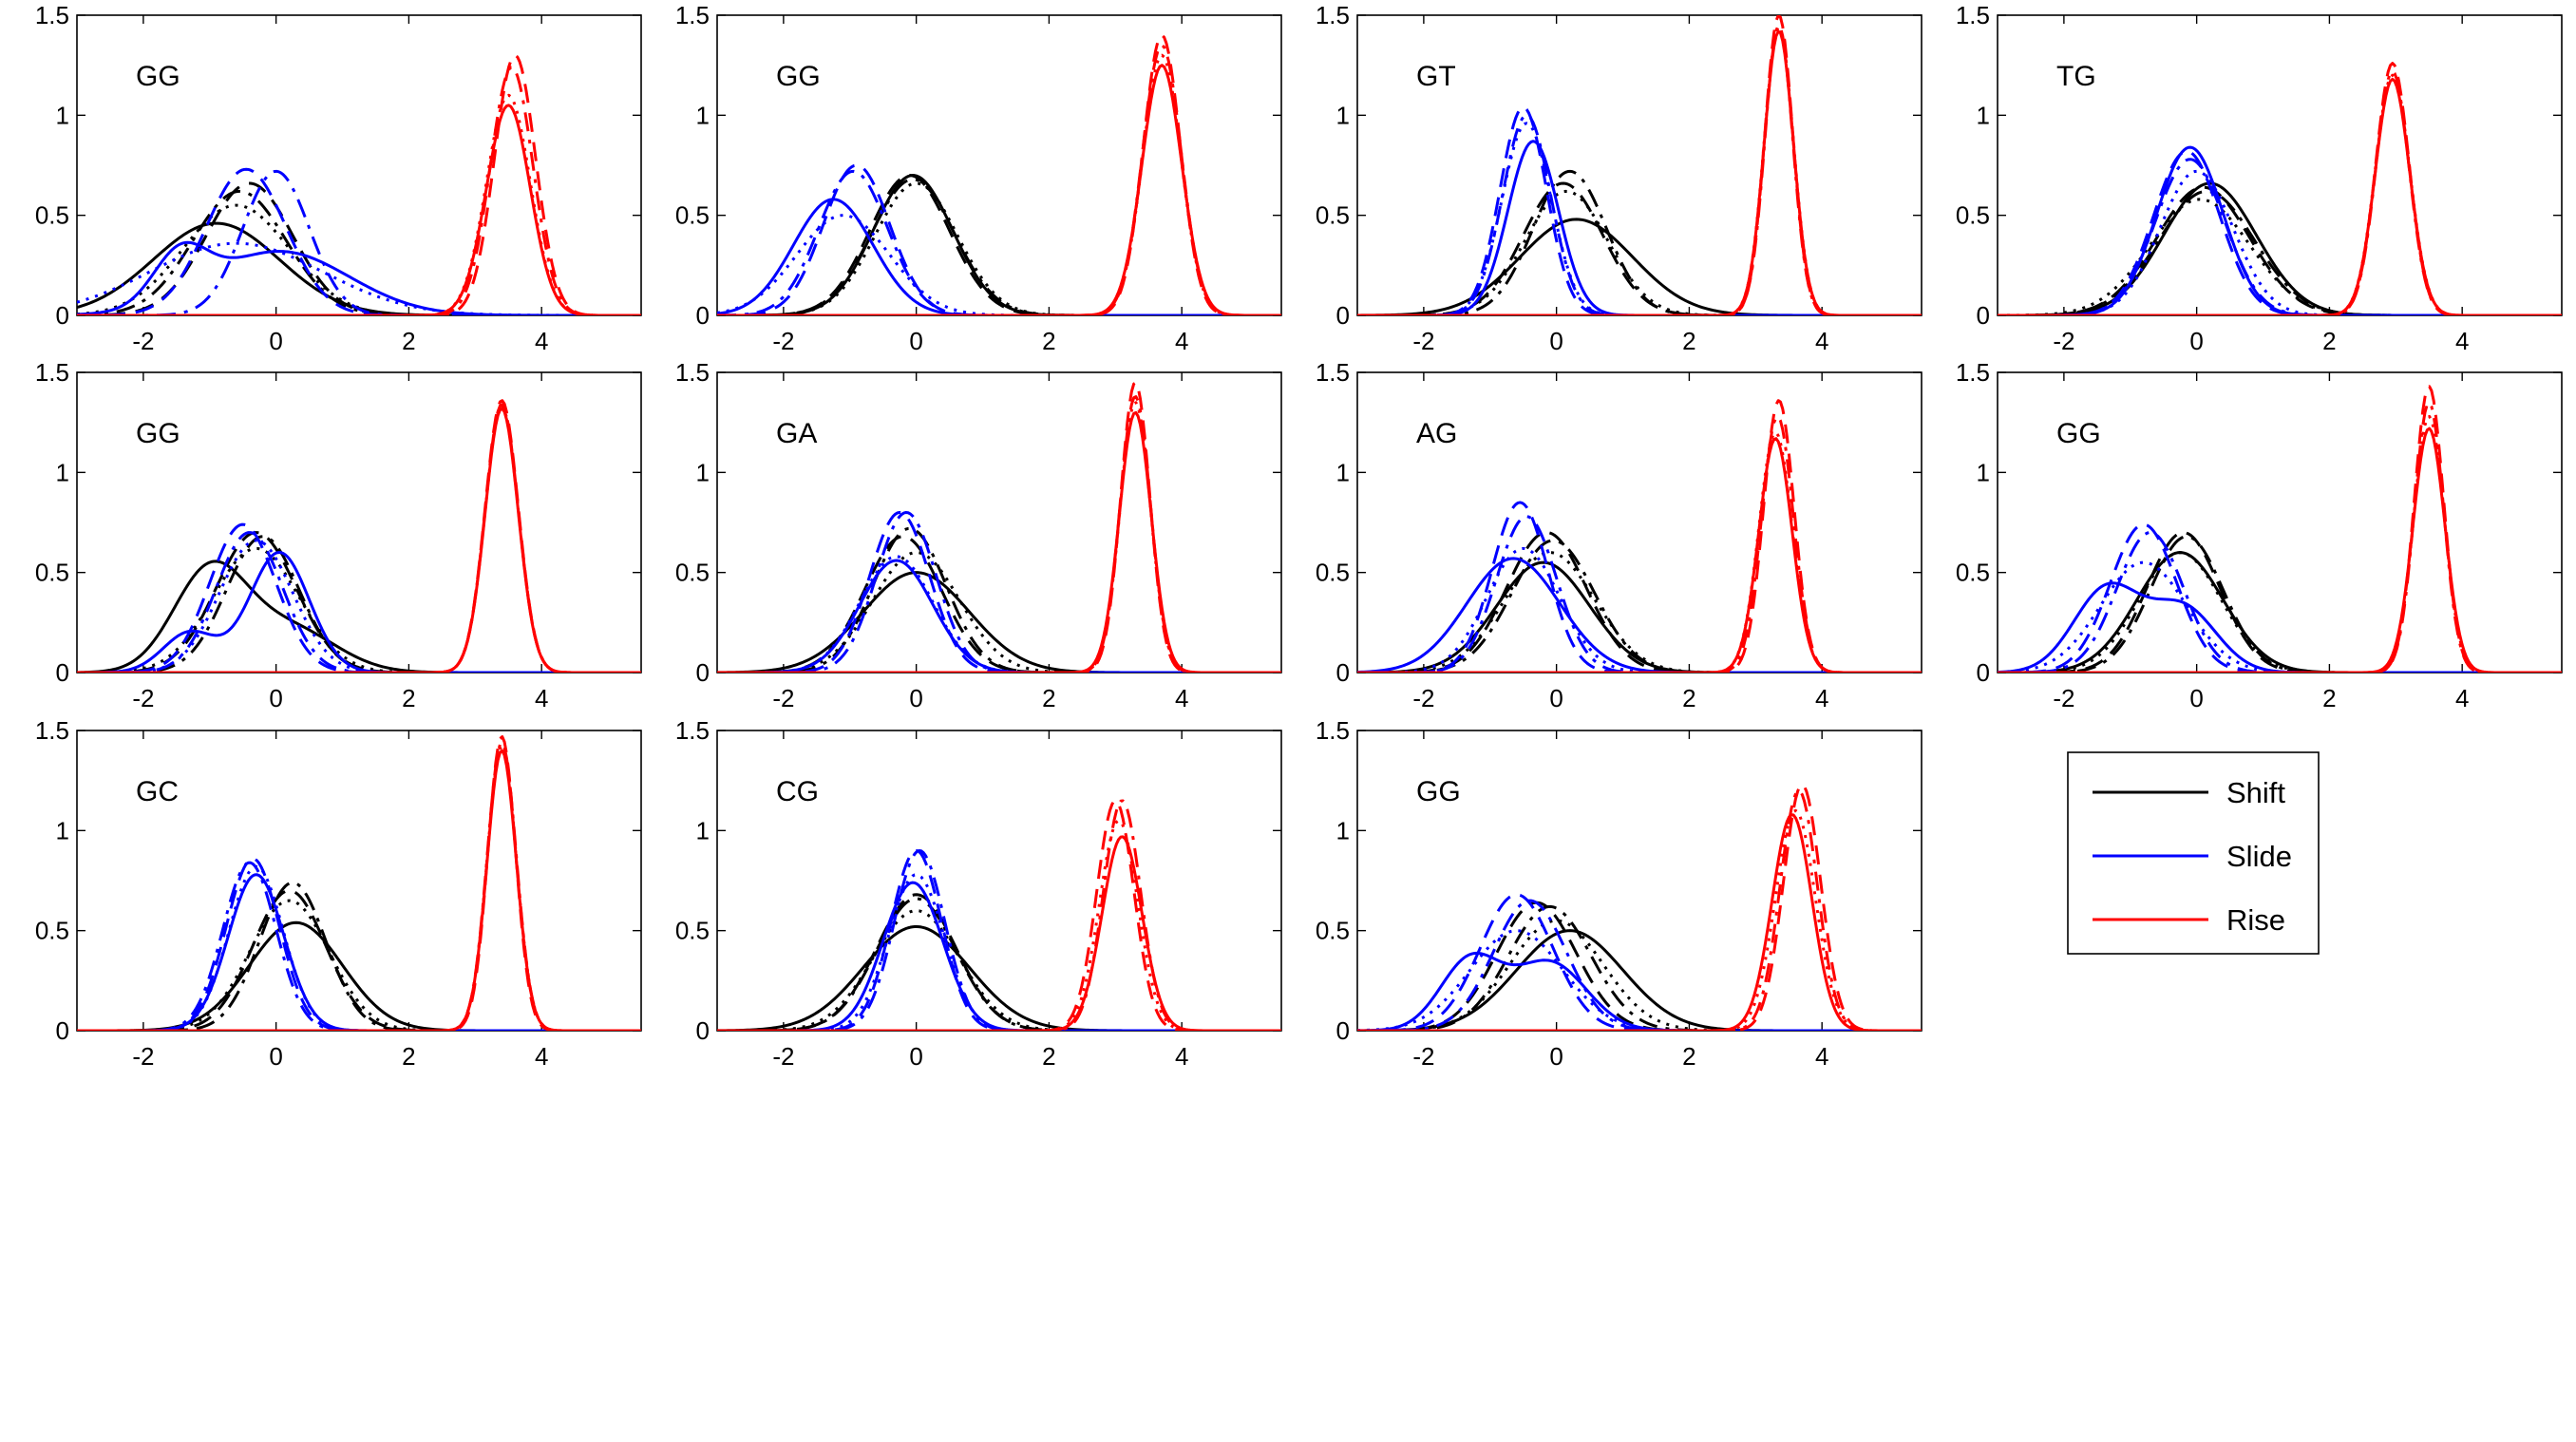  What do you see at coordinates (157, 791) in the screenshot?
I see `panel-label: GC` at bounding box center [157, 791].